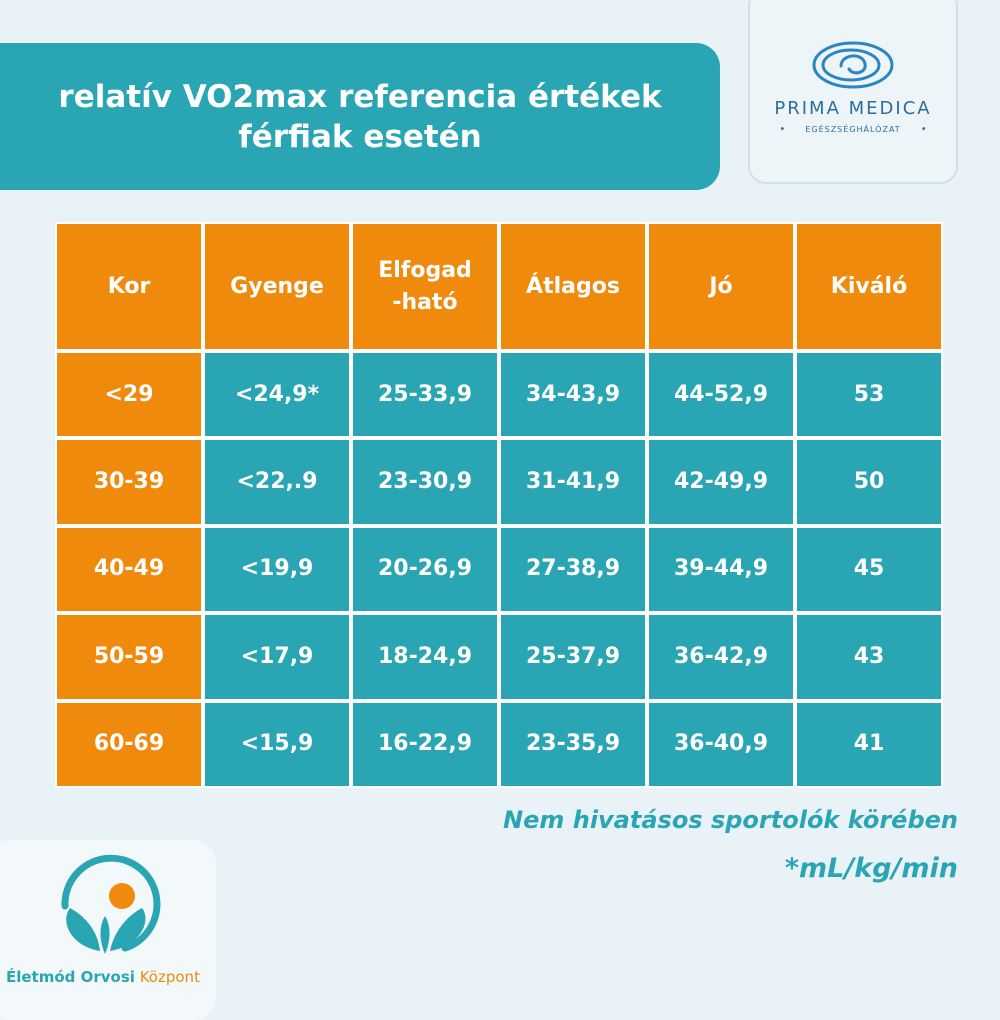  I want to click on table-value-cell: <17,9, so click(277, 657).